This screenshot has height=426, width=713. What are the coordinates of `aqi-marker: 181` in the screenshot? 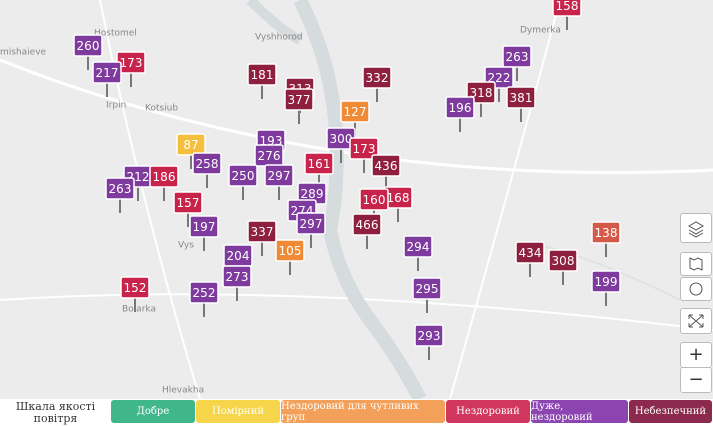 It's located at (262, 81).